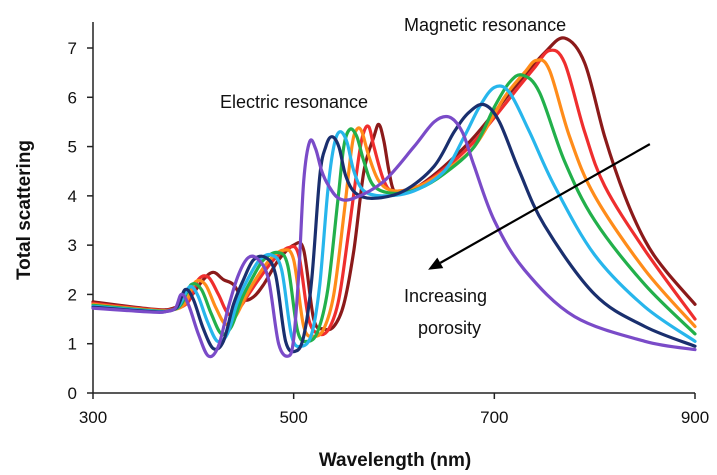  Describe the element at coordinates (436, 263) in the screenshot. I see `arrow-head` at that location.